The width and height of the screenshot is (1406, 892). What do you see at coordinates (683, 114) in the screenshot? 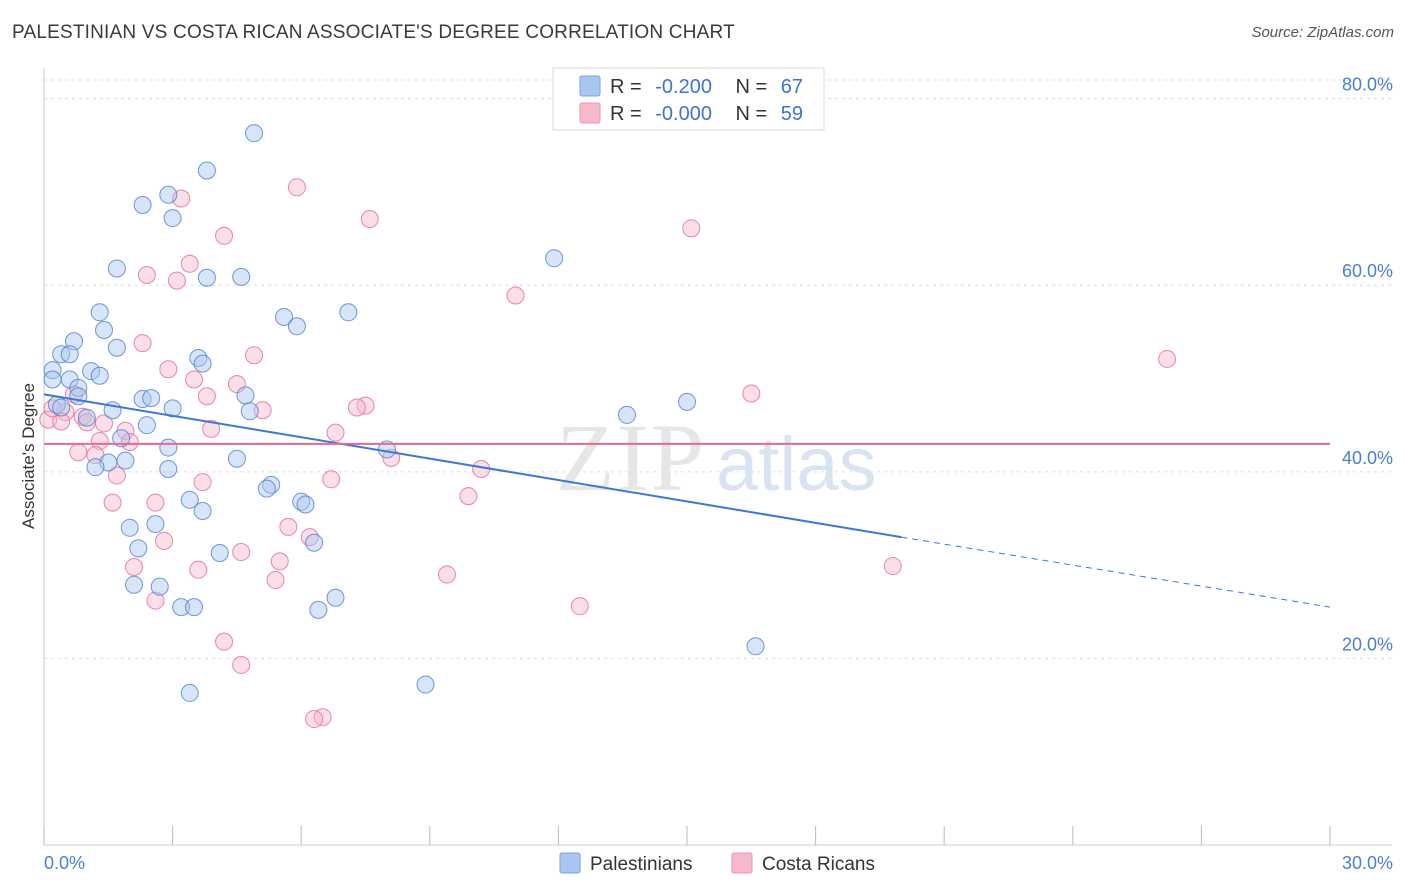
I see `legend-r-value-2: -0.000` at bounding box center [683, 114].